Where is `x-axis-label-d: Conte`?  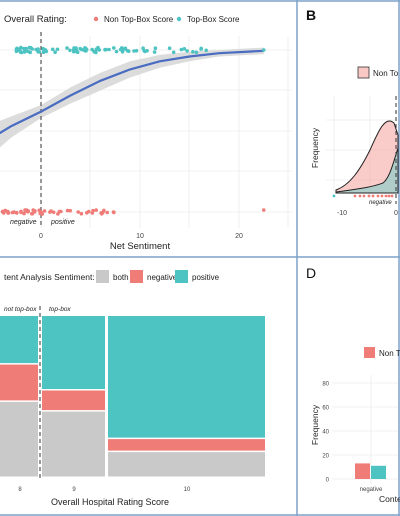
x-axis-label-d: Conte is located at coordinates (389, 499).